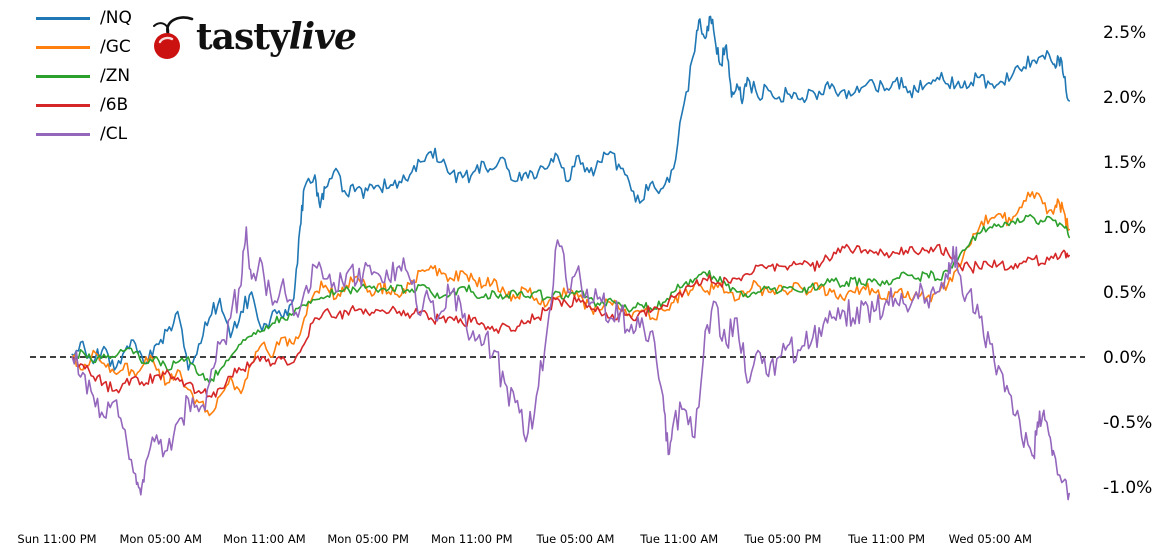 The width and height of the screenshot is (1167, 555). What do you see at coordinates (1124, 98) in the screenshot?
I see `y-tick-label: 2.0%` at bounding box center [1124, 98].